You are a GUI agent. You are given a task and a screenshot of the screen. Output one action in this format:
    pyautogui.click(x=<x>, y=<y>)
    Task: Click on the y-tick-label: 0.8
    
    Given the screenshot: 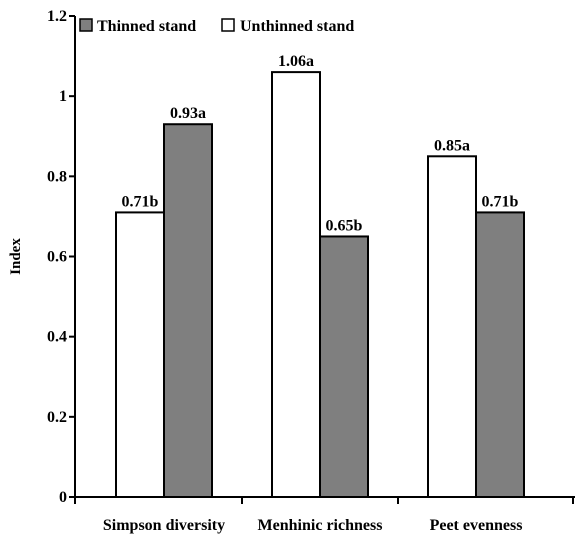 What is the action you would take?
    pyautogui.click(x=57, y=176)
    